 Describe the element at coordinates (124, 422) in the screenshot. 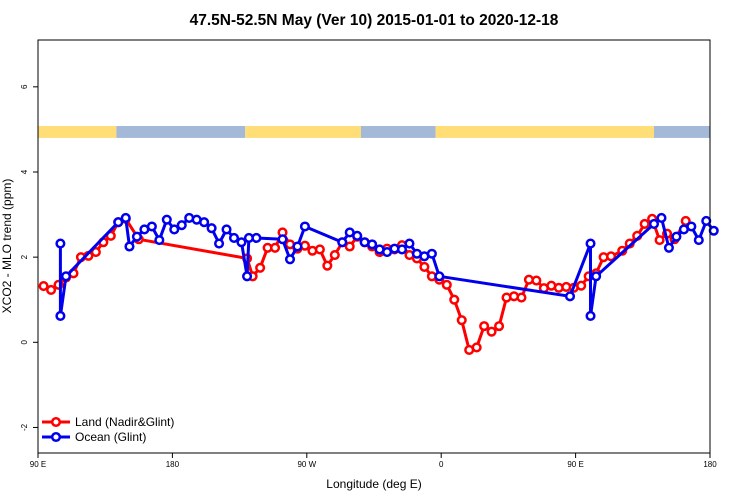

I see `legend-label-land: Land (Nadir&Glint)` at that location.